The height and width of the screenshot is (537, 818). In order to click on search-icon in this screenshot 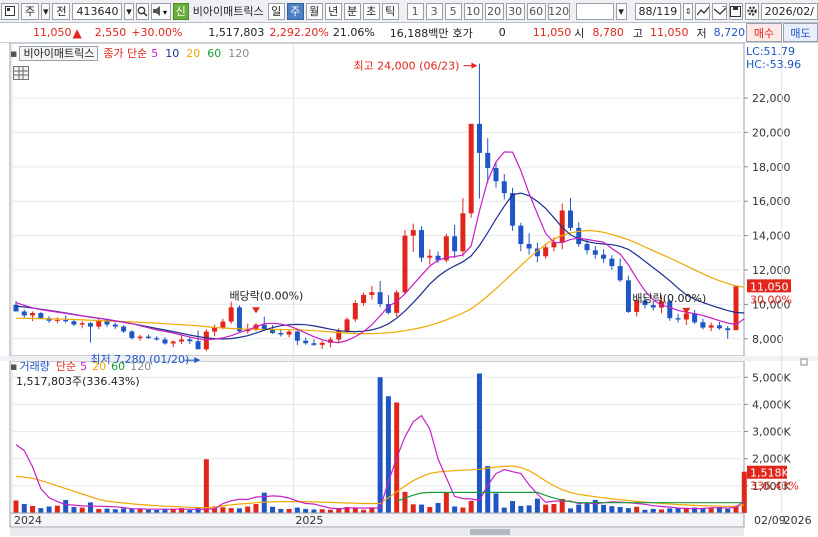, I will do `click(142, 11)`.